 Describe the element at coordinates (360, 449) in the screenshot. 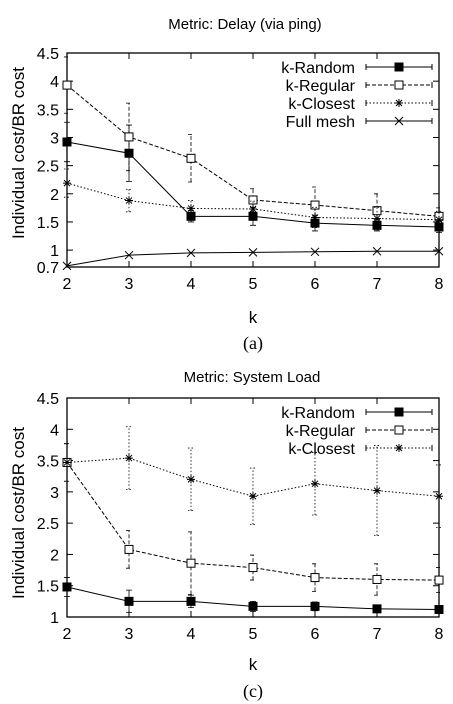

I see `legend-item: k-Closest` at that location.